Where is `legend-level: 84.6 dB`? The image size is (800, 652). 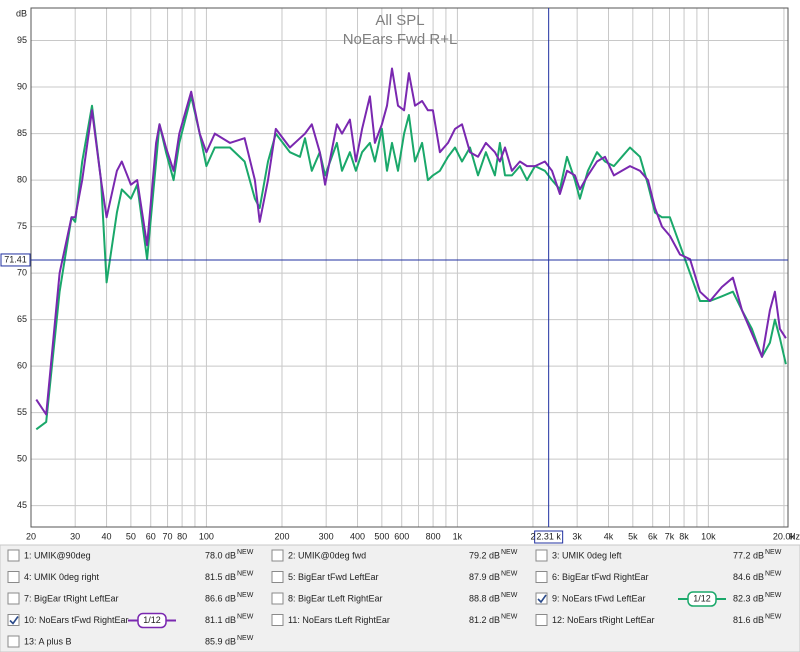 legend-level: 84.6 dB is located at coordinates (748, 577).